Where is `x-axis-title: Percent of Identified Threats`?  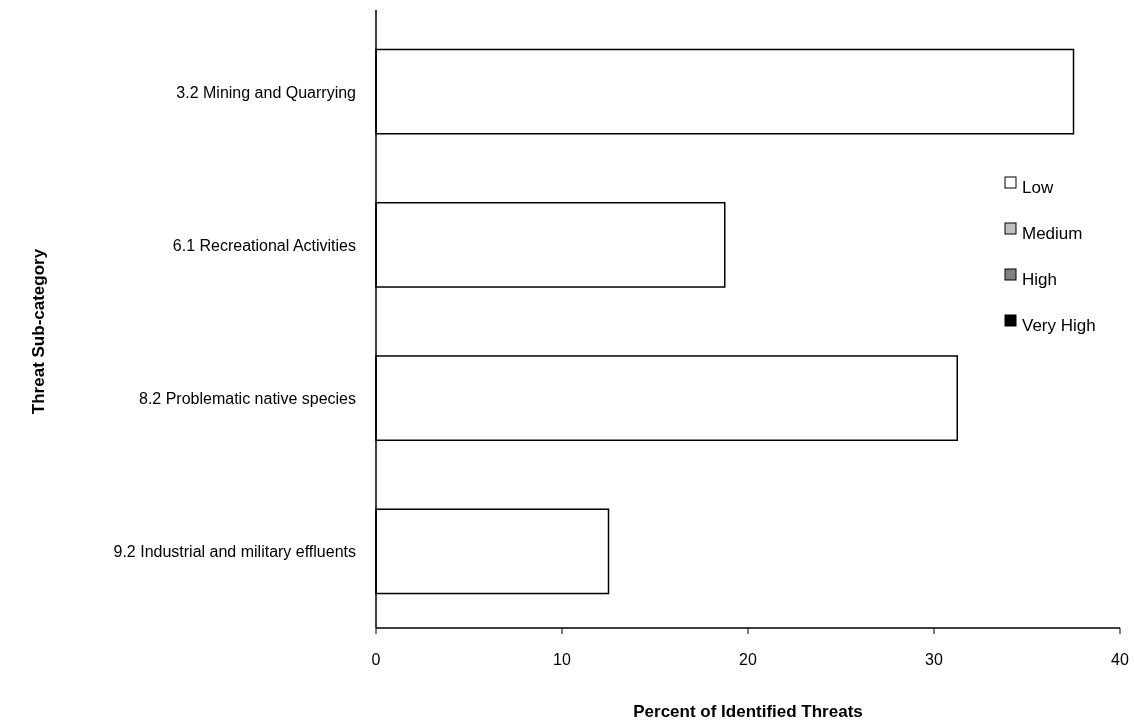
x-axis-title: Percent of Identified Threats is located at coordinates (748, 711).